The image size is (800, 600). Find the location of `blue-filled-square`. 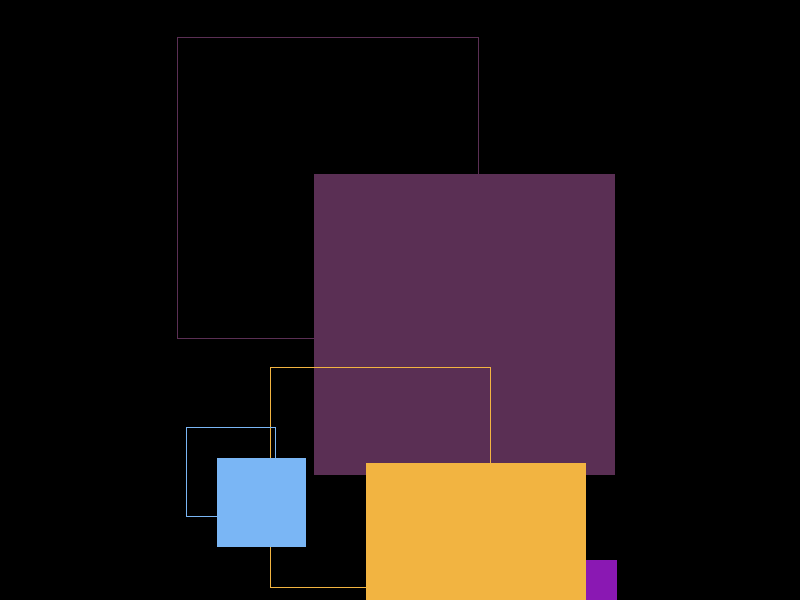

blue-filled-square is located at coordinates (261, 502).